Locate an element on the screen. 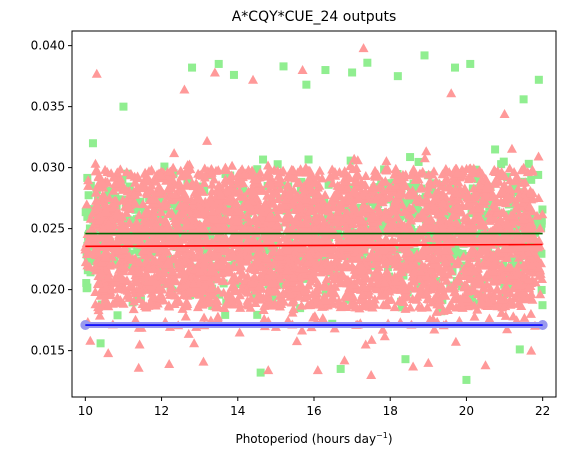 This screenshot has width=565, height=460. y-tick-label: 0.035 is located at coordinates (48, 107).